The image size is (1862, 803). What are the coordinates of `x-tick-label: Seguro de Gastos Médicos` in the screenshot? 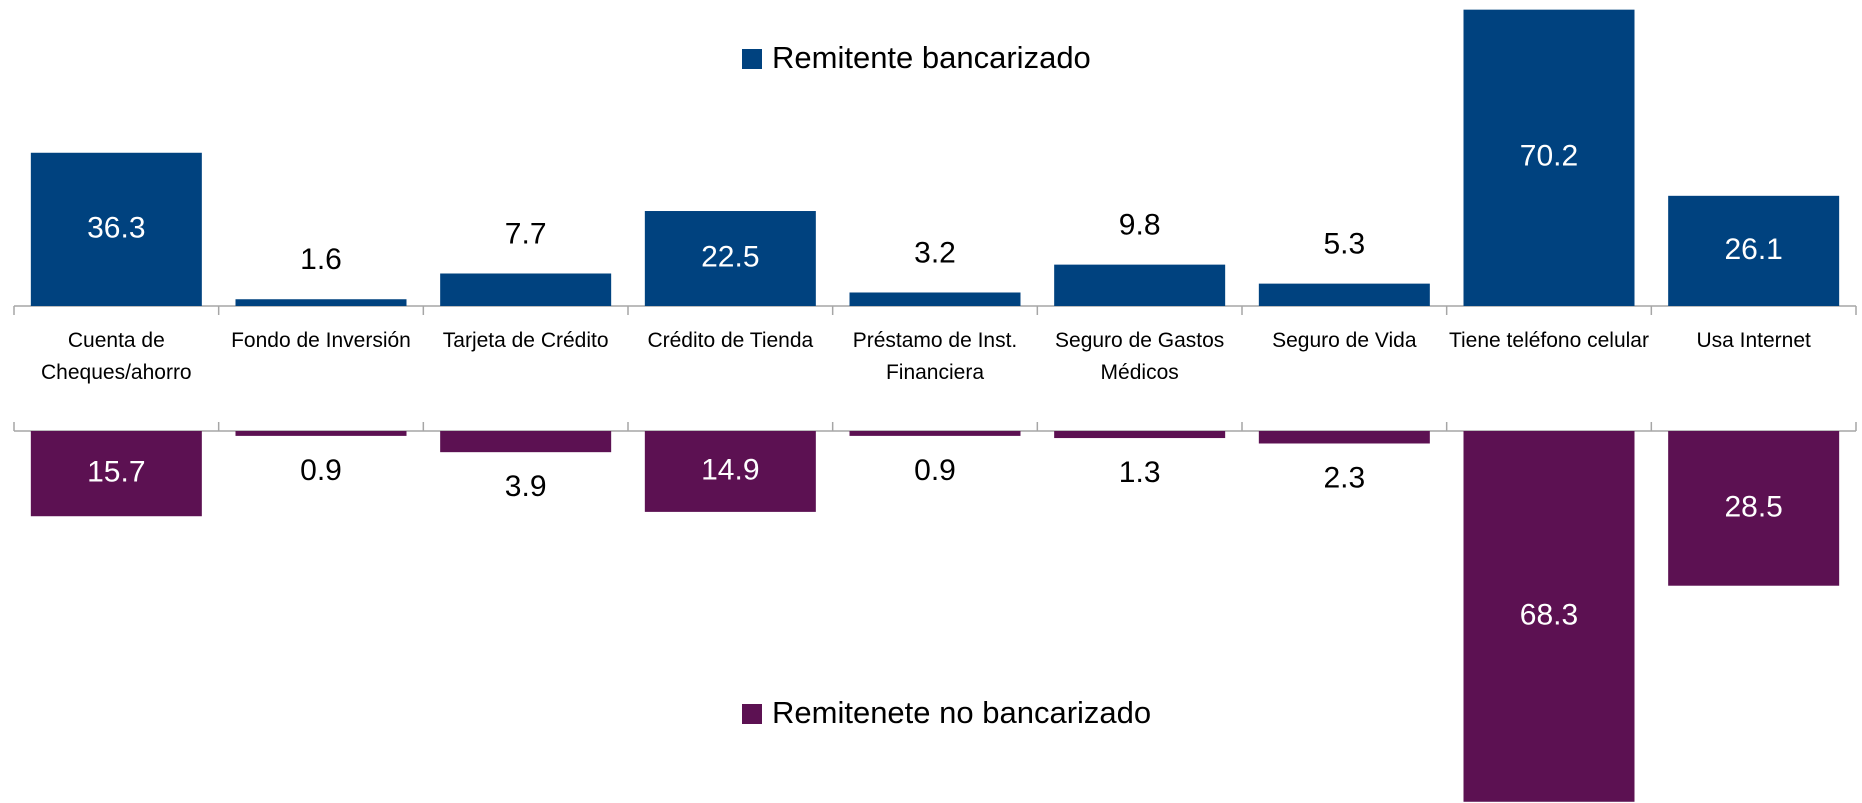 It's located at (1140, 356).